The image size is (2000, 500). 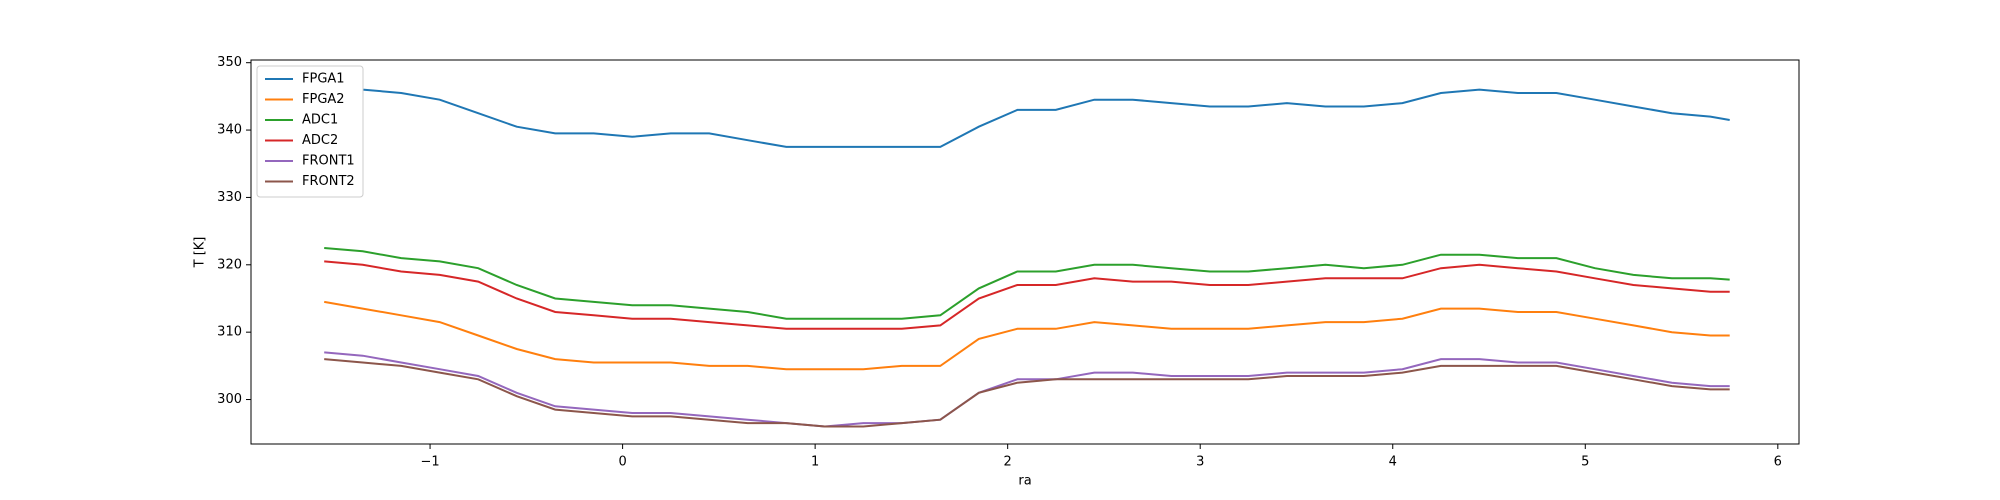 I want to click on x-tick-label: 5, so click(x=1585, y=462).